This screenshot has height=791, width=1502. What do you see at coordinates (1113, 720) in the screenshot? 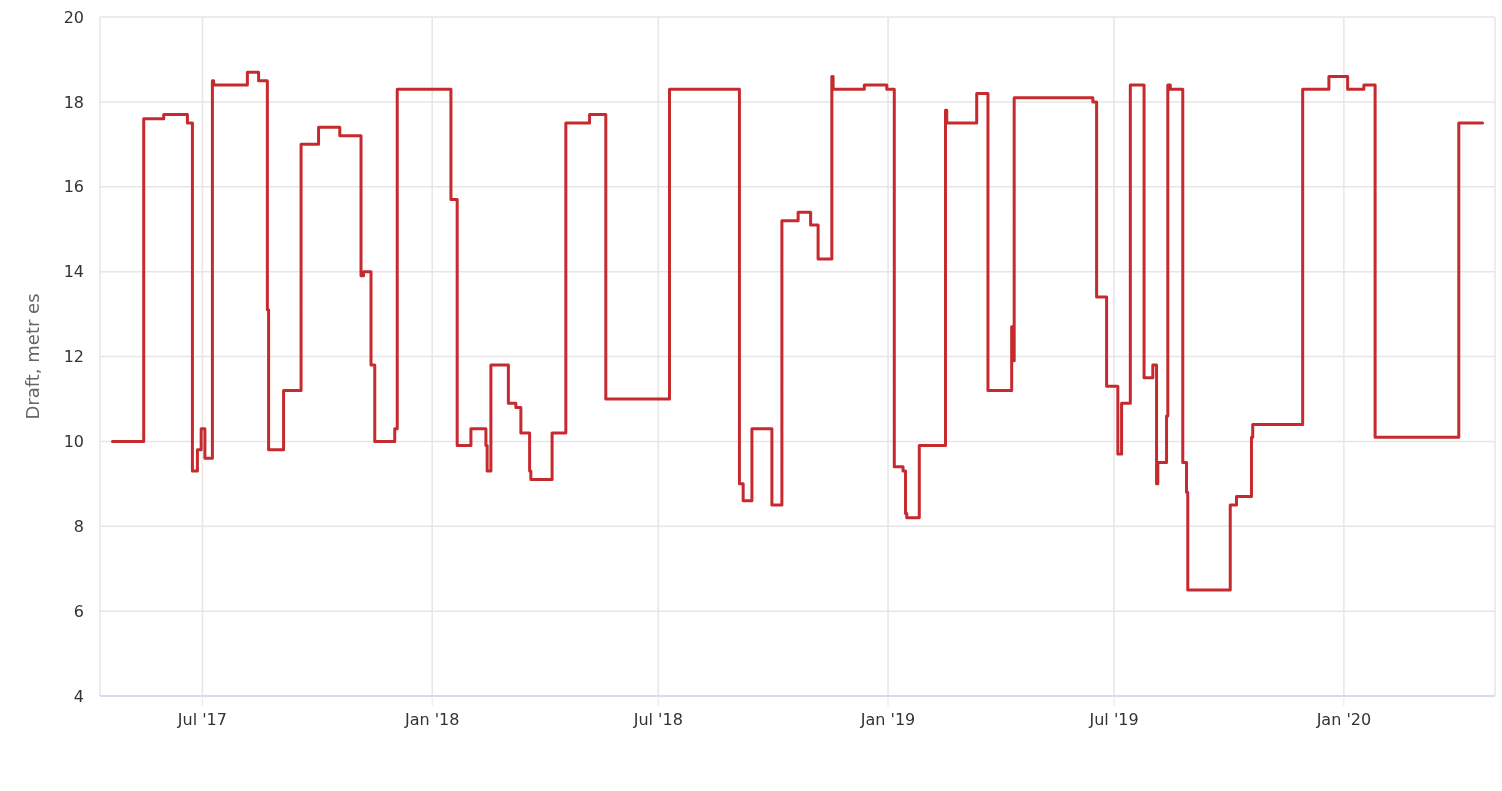
I see `x-tick-label: Jul '19` at bounding box center [1113, 720].